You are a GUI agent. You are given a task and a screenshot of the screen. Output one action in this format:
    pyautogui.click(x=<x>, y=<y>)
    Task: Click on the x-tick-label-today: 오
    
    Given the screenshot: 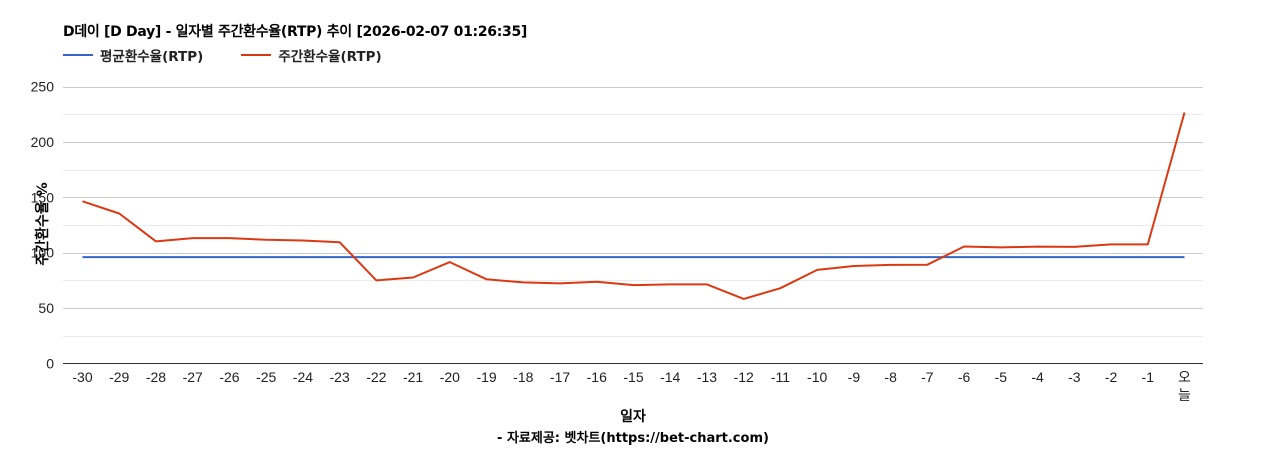 What is the action you would take?
    pyautogui.click(x=1184, y=377)
    